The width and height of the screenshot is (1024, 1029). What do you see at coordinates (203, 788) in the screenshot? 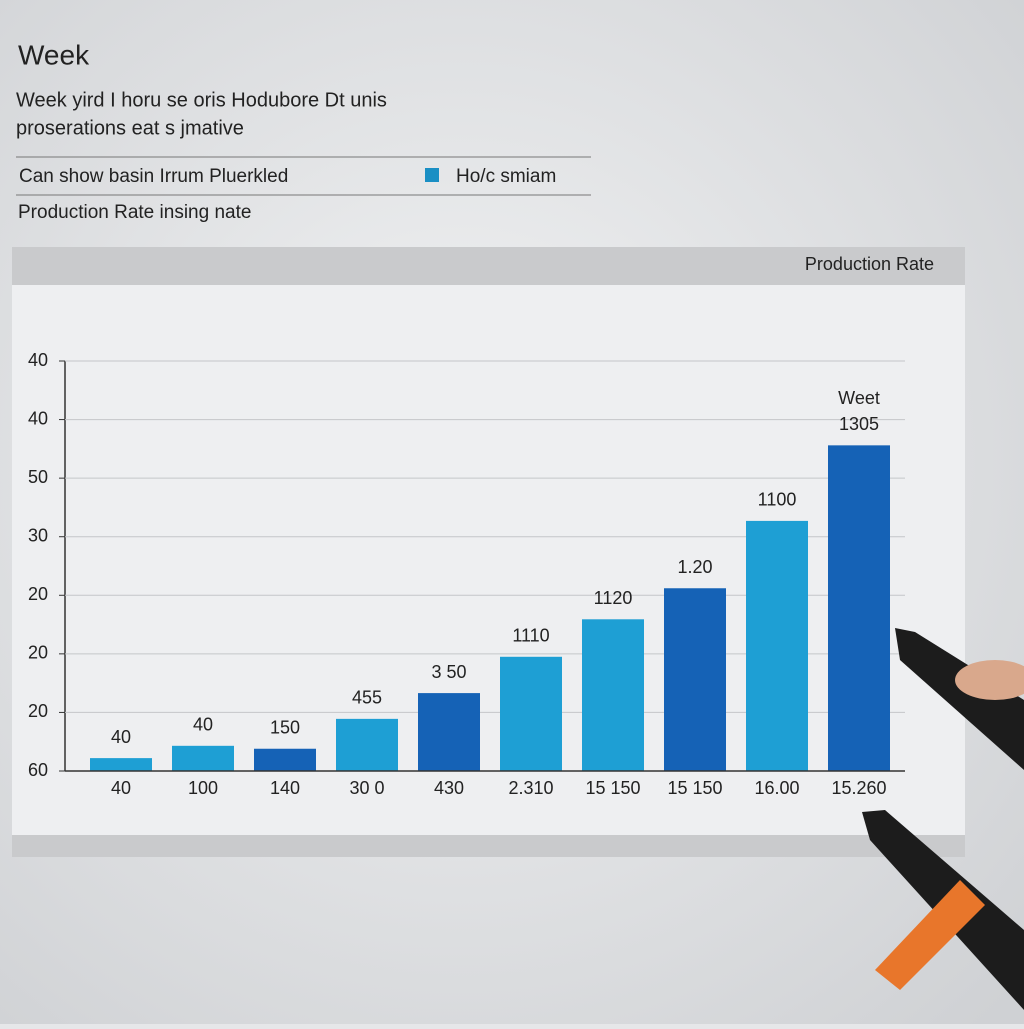
I see `x-tick-label: 100` at bounding box center [203, 788].